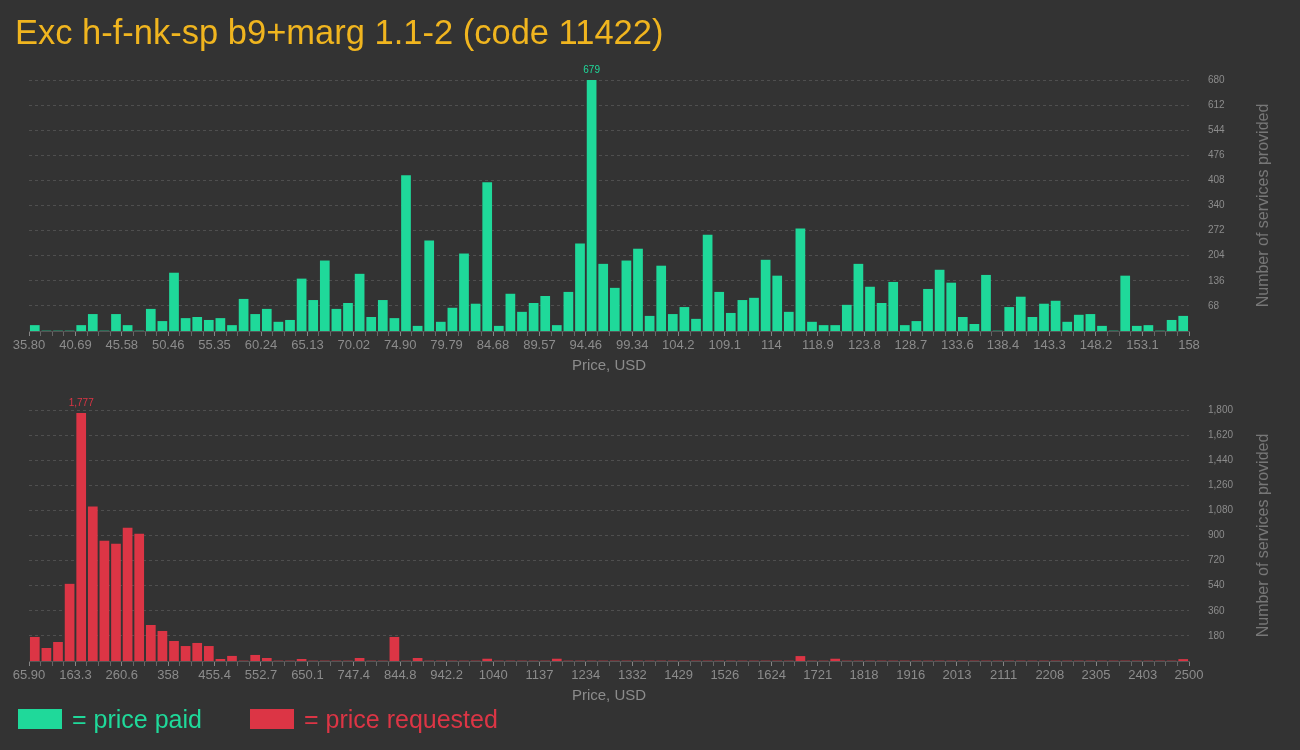 The image size is (1300, 750). I want to click on x-tick-label: 650.1, so click(307, 675).